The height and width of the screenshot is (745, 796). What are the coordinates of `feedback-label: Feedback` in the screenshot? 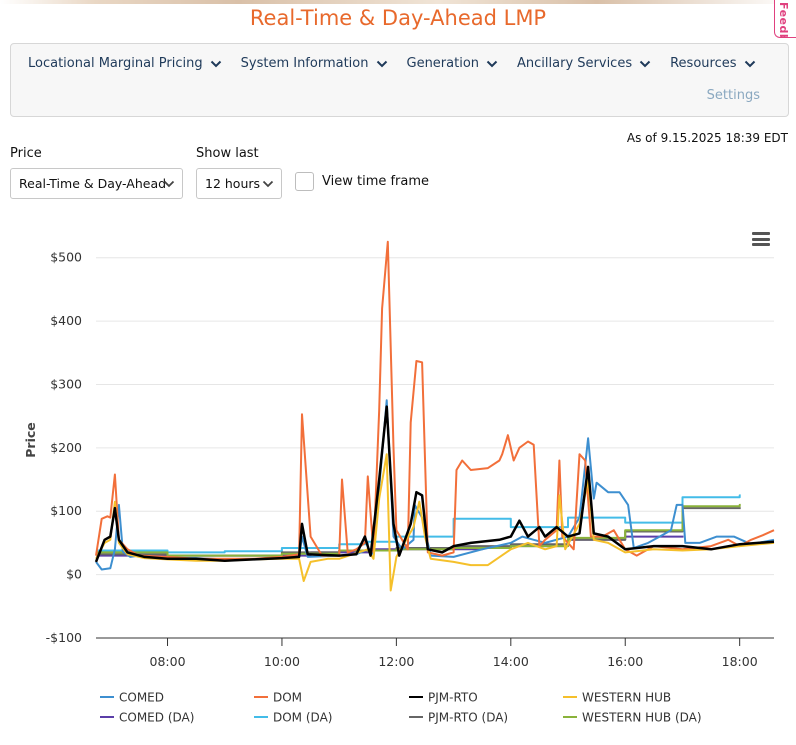 It's located at (783, 20).